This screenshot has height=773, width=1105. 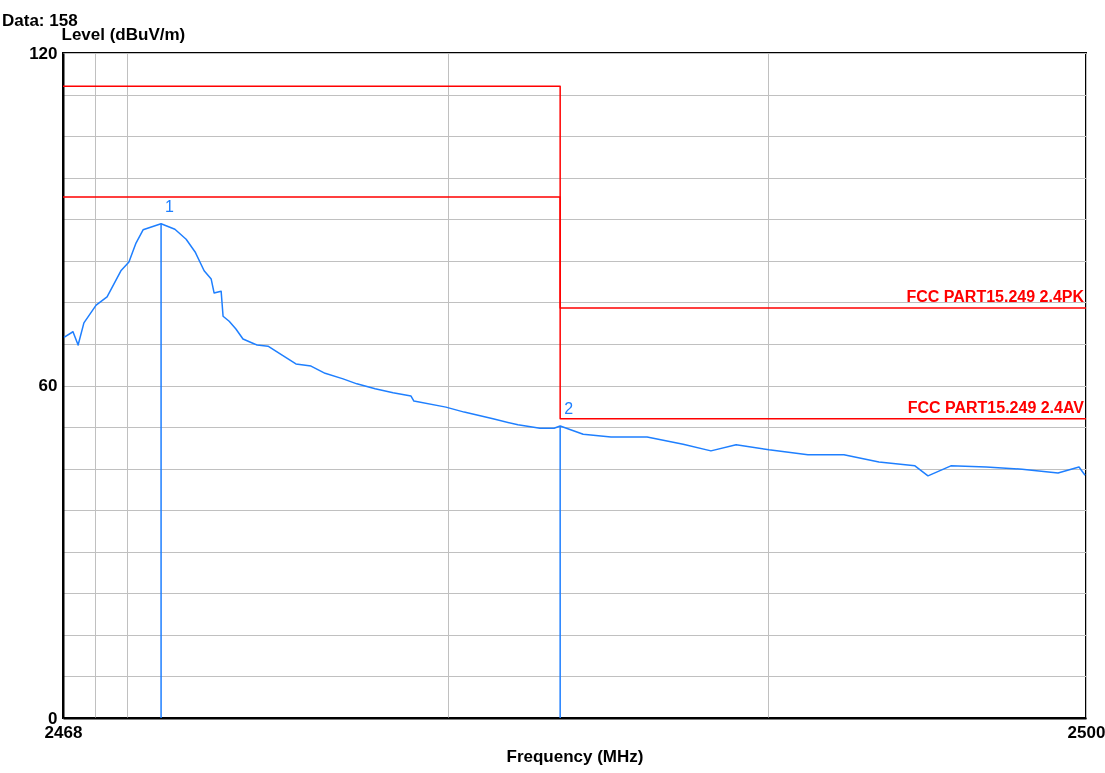 I want to click on annotation: 1, so click(x=170, y=206).